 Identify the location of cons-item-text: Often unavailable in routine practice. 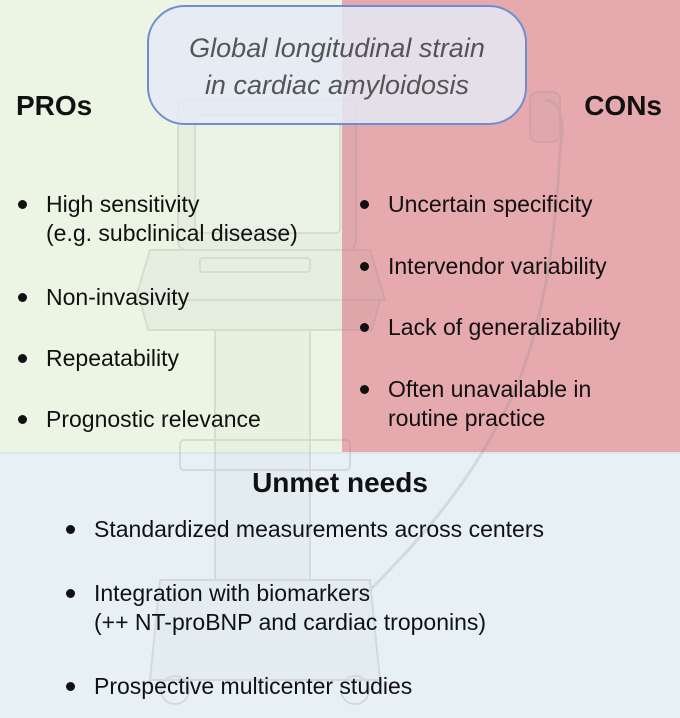
(490, 403).